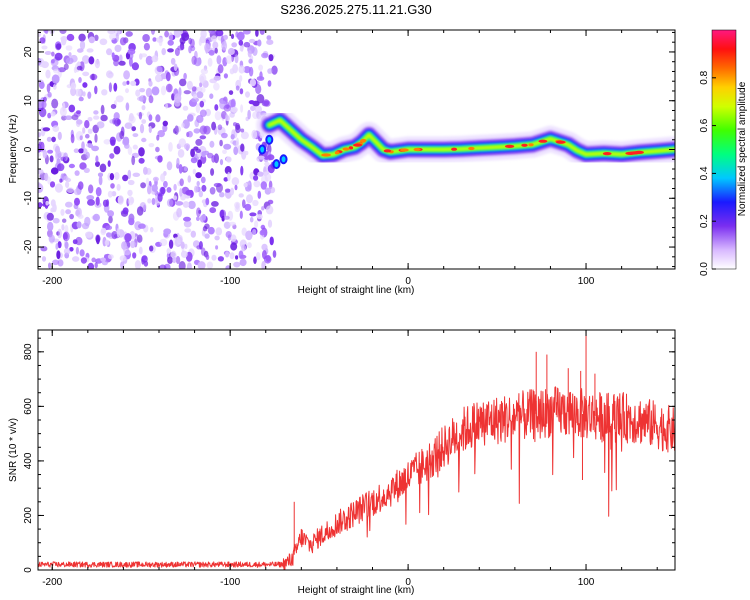 This screenshot has height=600, width=750. What do you see at coordinates (28, 406) in the screenshot?
I see `snr-ytick-label: 600` at bounding box center [28, 406].